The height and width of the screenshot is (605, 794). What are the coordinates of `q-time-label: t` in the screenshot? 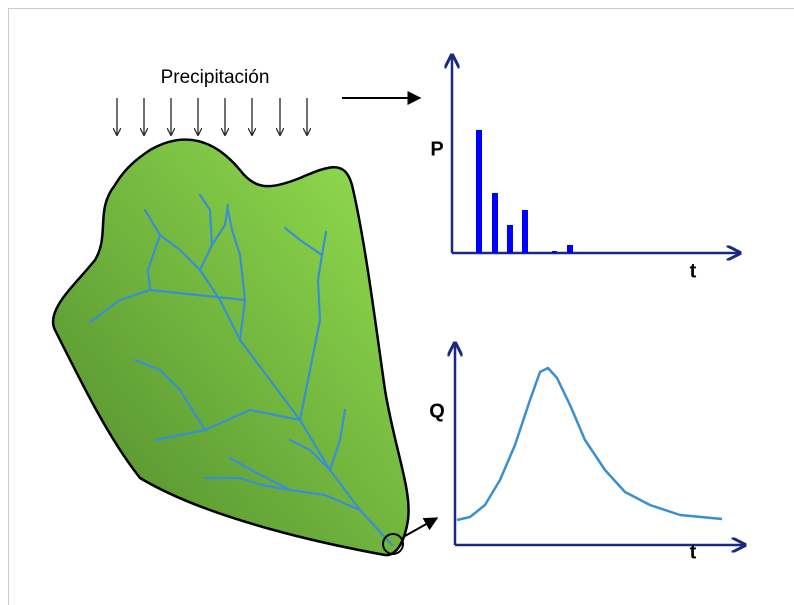 It's located at (693, 552).